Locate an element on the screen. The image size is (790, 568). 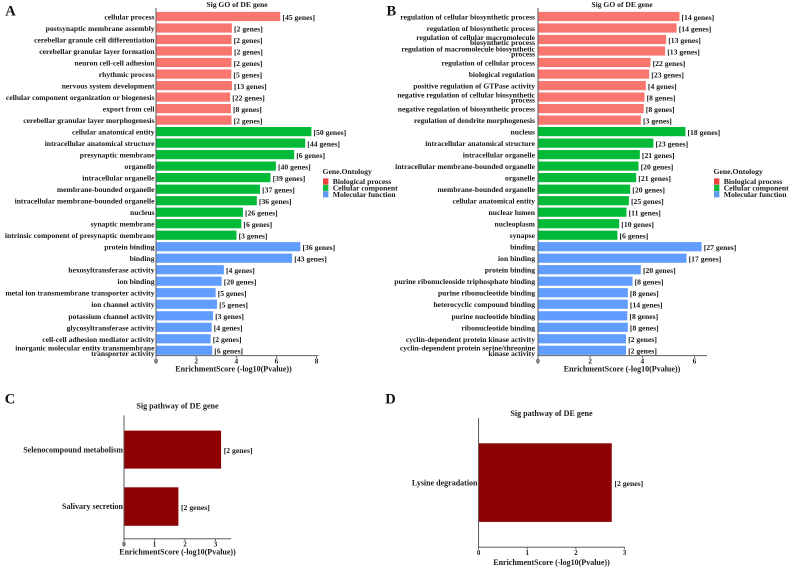
svg-text: [26 genes] is located at coordinates (261, 213).